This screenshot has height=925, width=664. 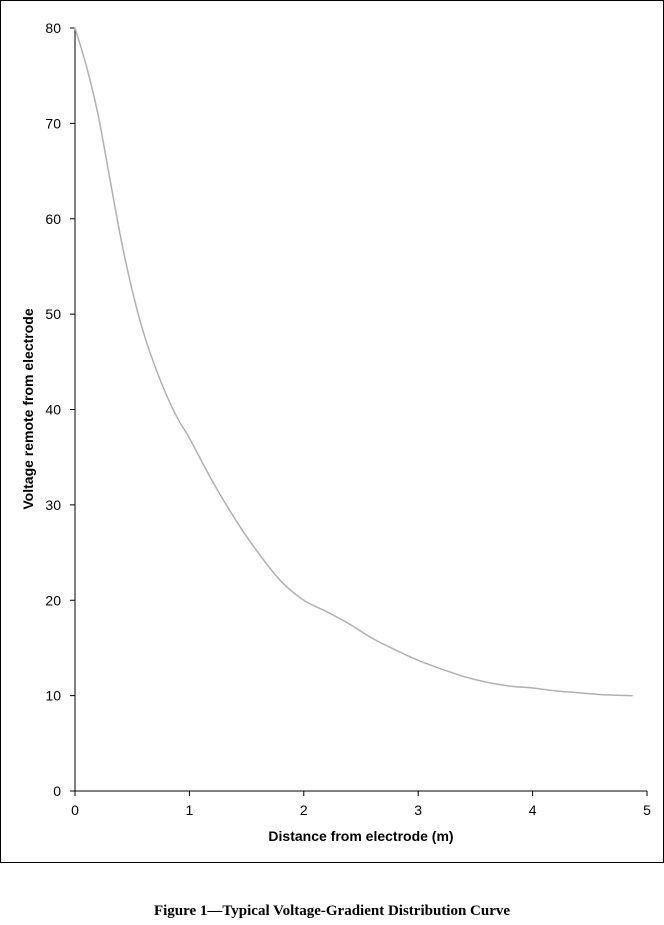 I want to click on y-ticks: 0 10 20 30 40 50 60 70 80, so click(x=60, y=409).